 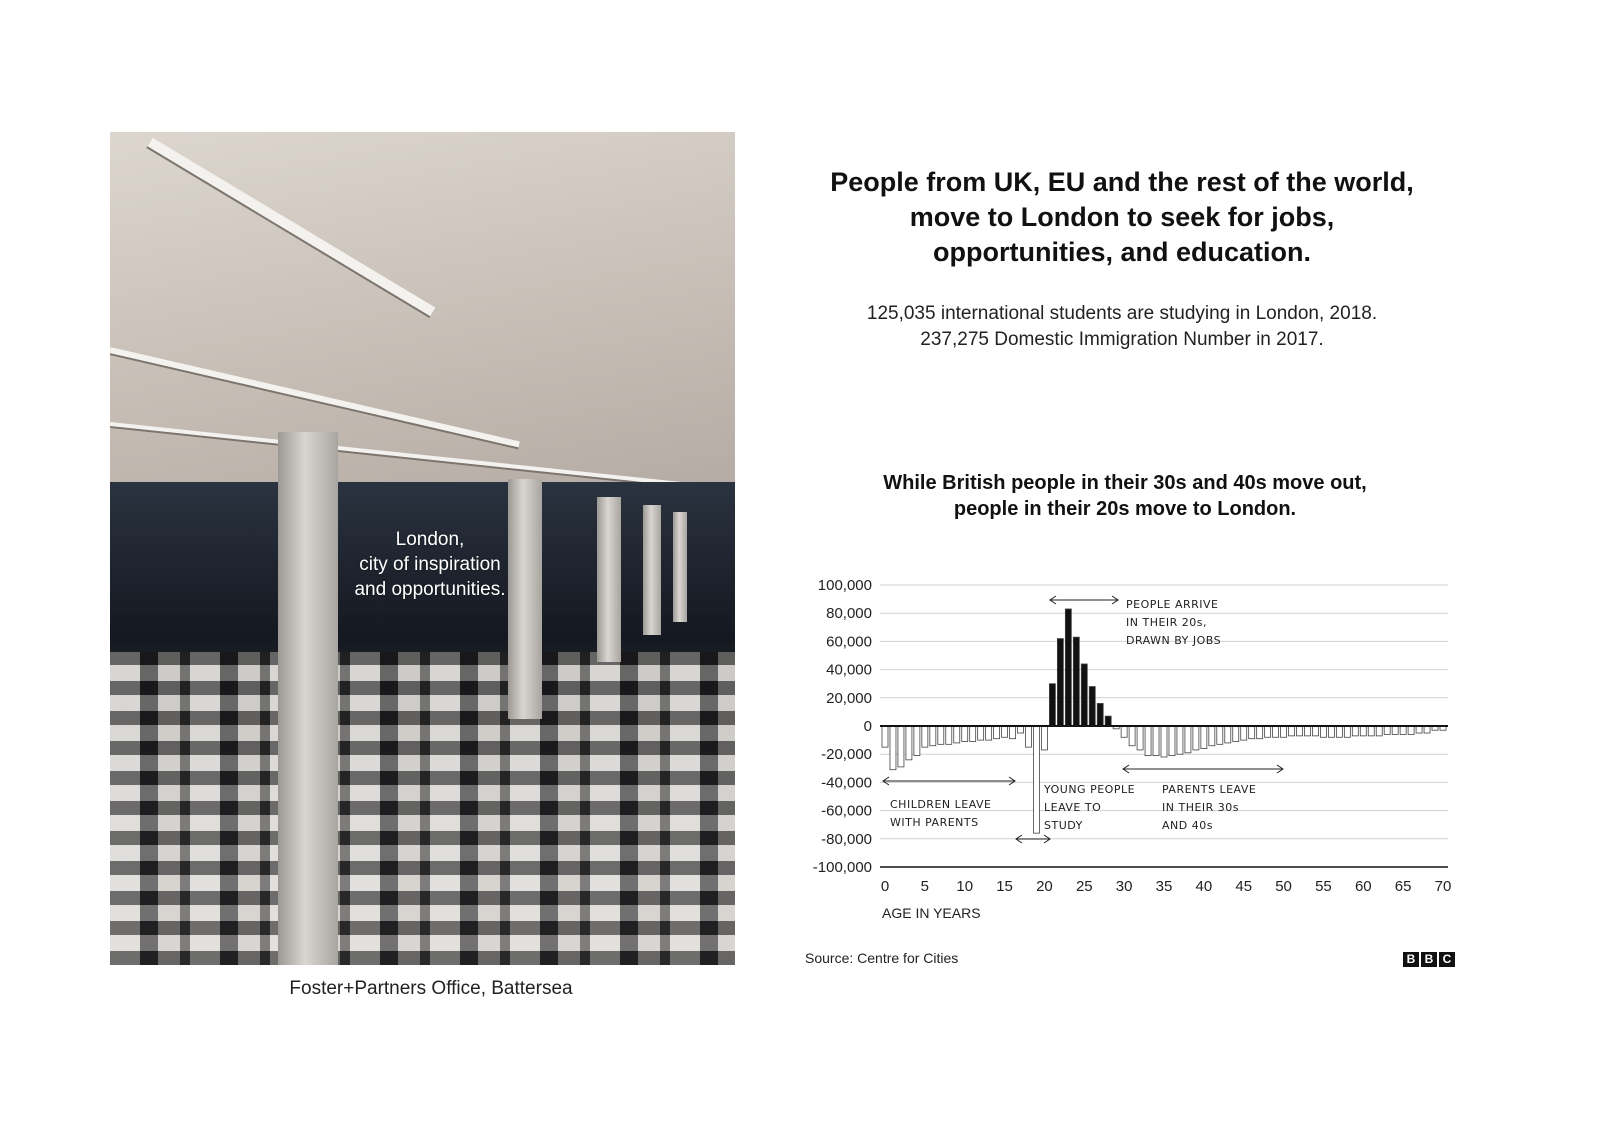 What do you see at coordinates (849, 698) in the screenshot?
I see `y-tick-label: 20,000` at bounding box center [849, 698].